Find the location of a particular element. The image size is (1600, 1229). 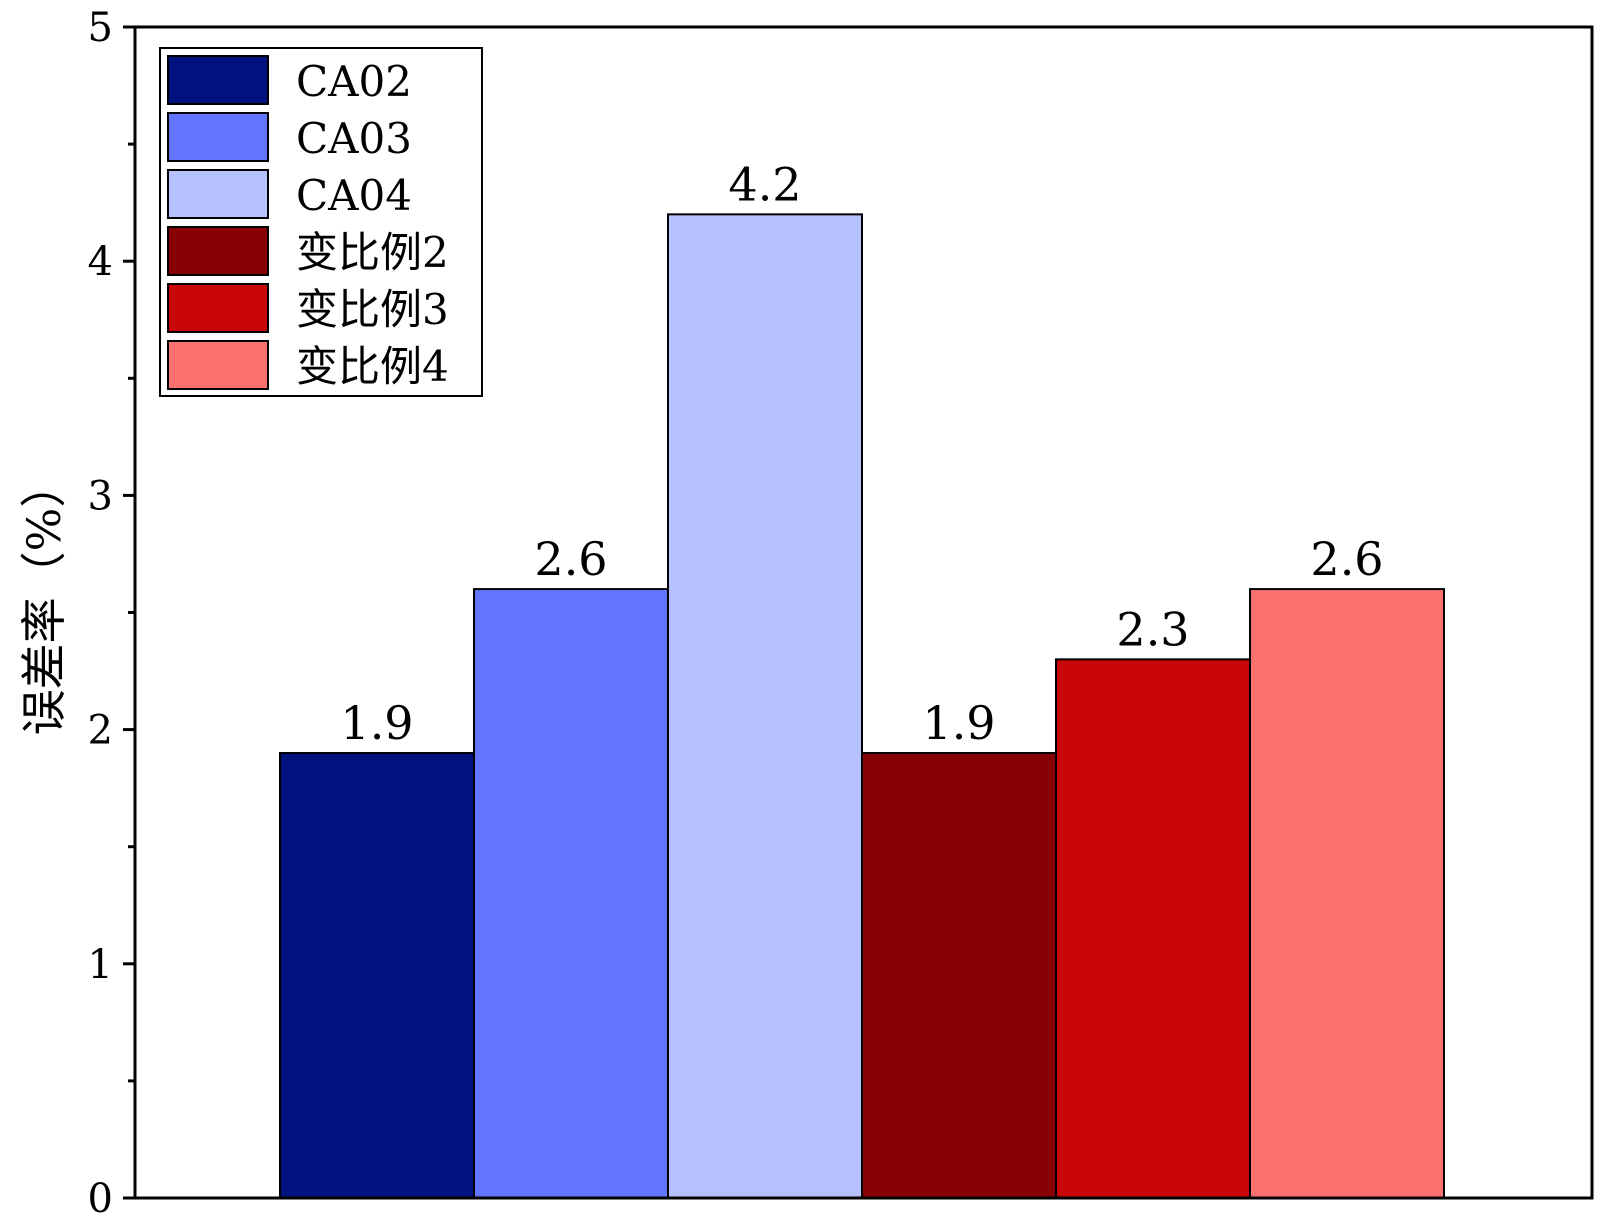

y-tick-label: 0 is located at coordinates (100, 1199).